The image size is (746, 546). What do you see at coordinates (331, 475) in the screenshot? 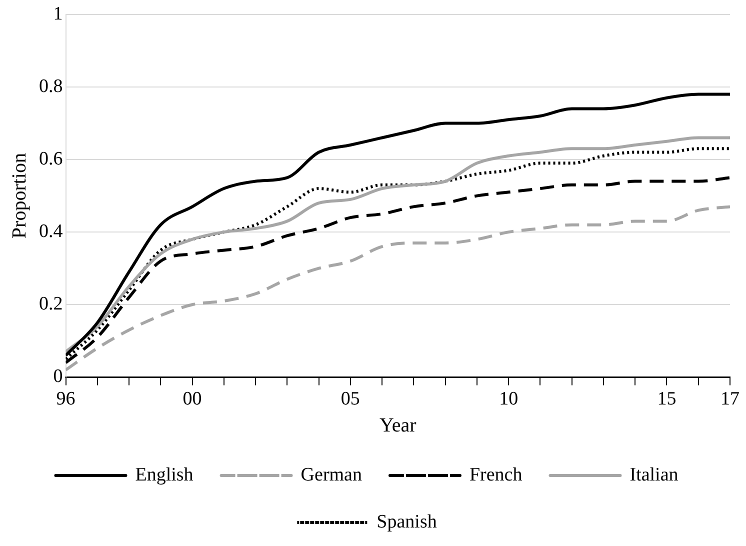
I see `legend-label: German` at bounding box center [331, 475].